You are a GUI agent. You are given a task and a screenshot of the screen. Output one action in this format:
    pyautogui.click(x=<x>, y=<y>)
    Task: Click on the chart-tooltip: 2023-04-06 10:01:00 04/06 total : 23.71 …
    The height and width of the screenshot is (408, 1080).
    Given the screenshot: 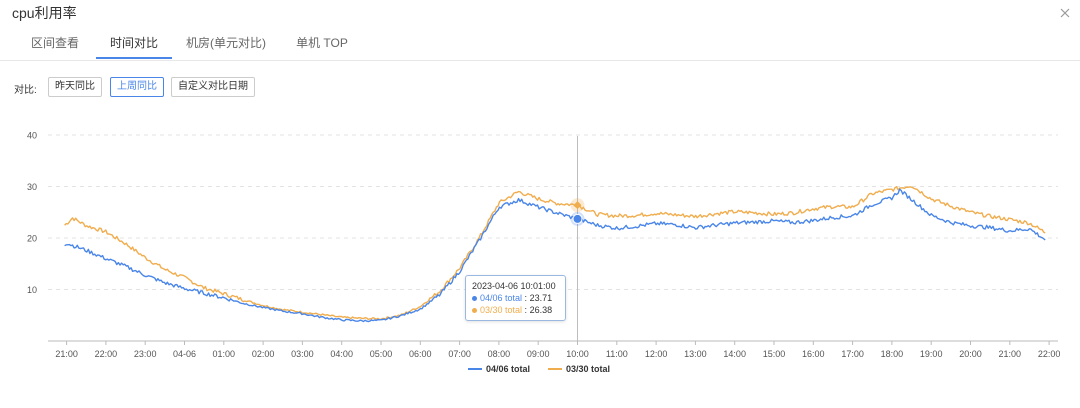 What is the action you would take?
    pyautogui.click(x=515, y=298)
    